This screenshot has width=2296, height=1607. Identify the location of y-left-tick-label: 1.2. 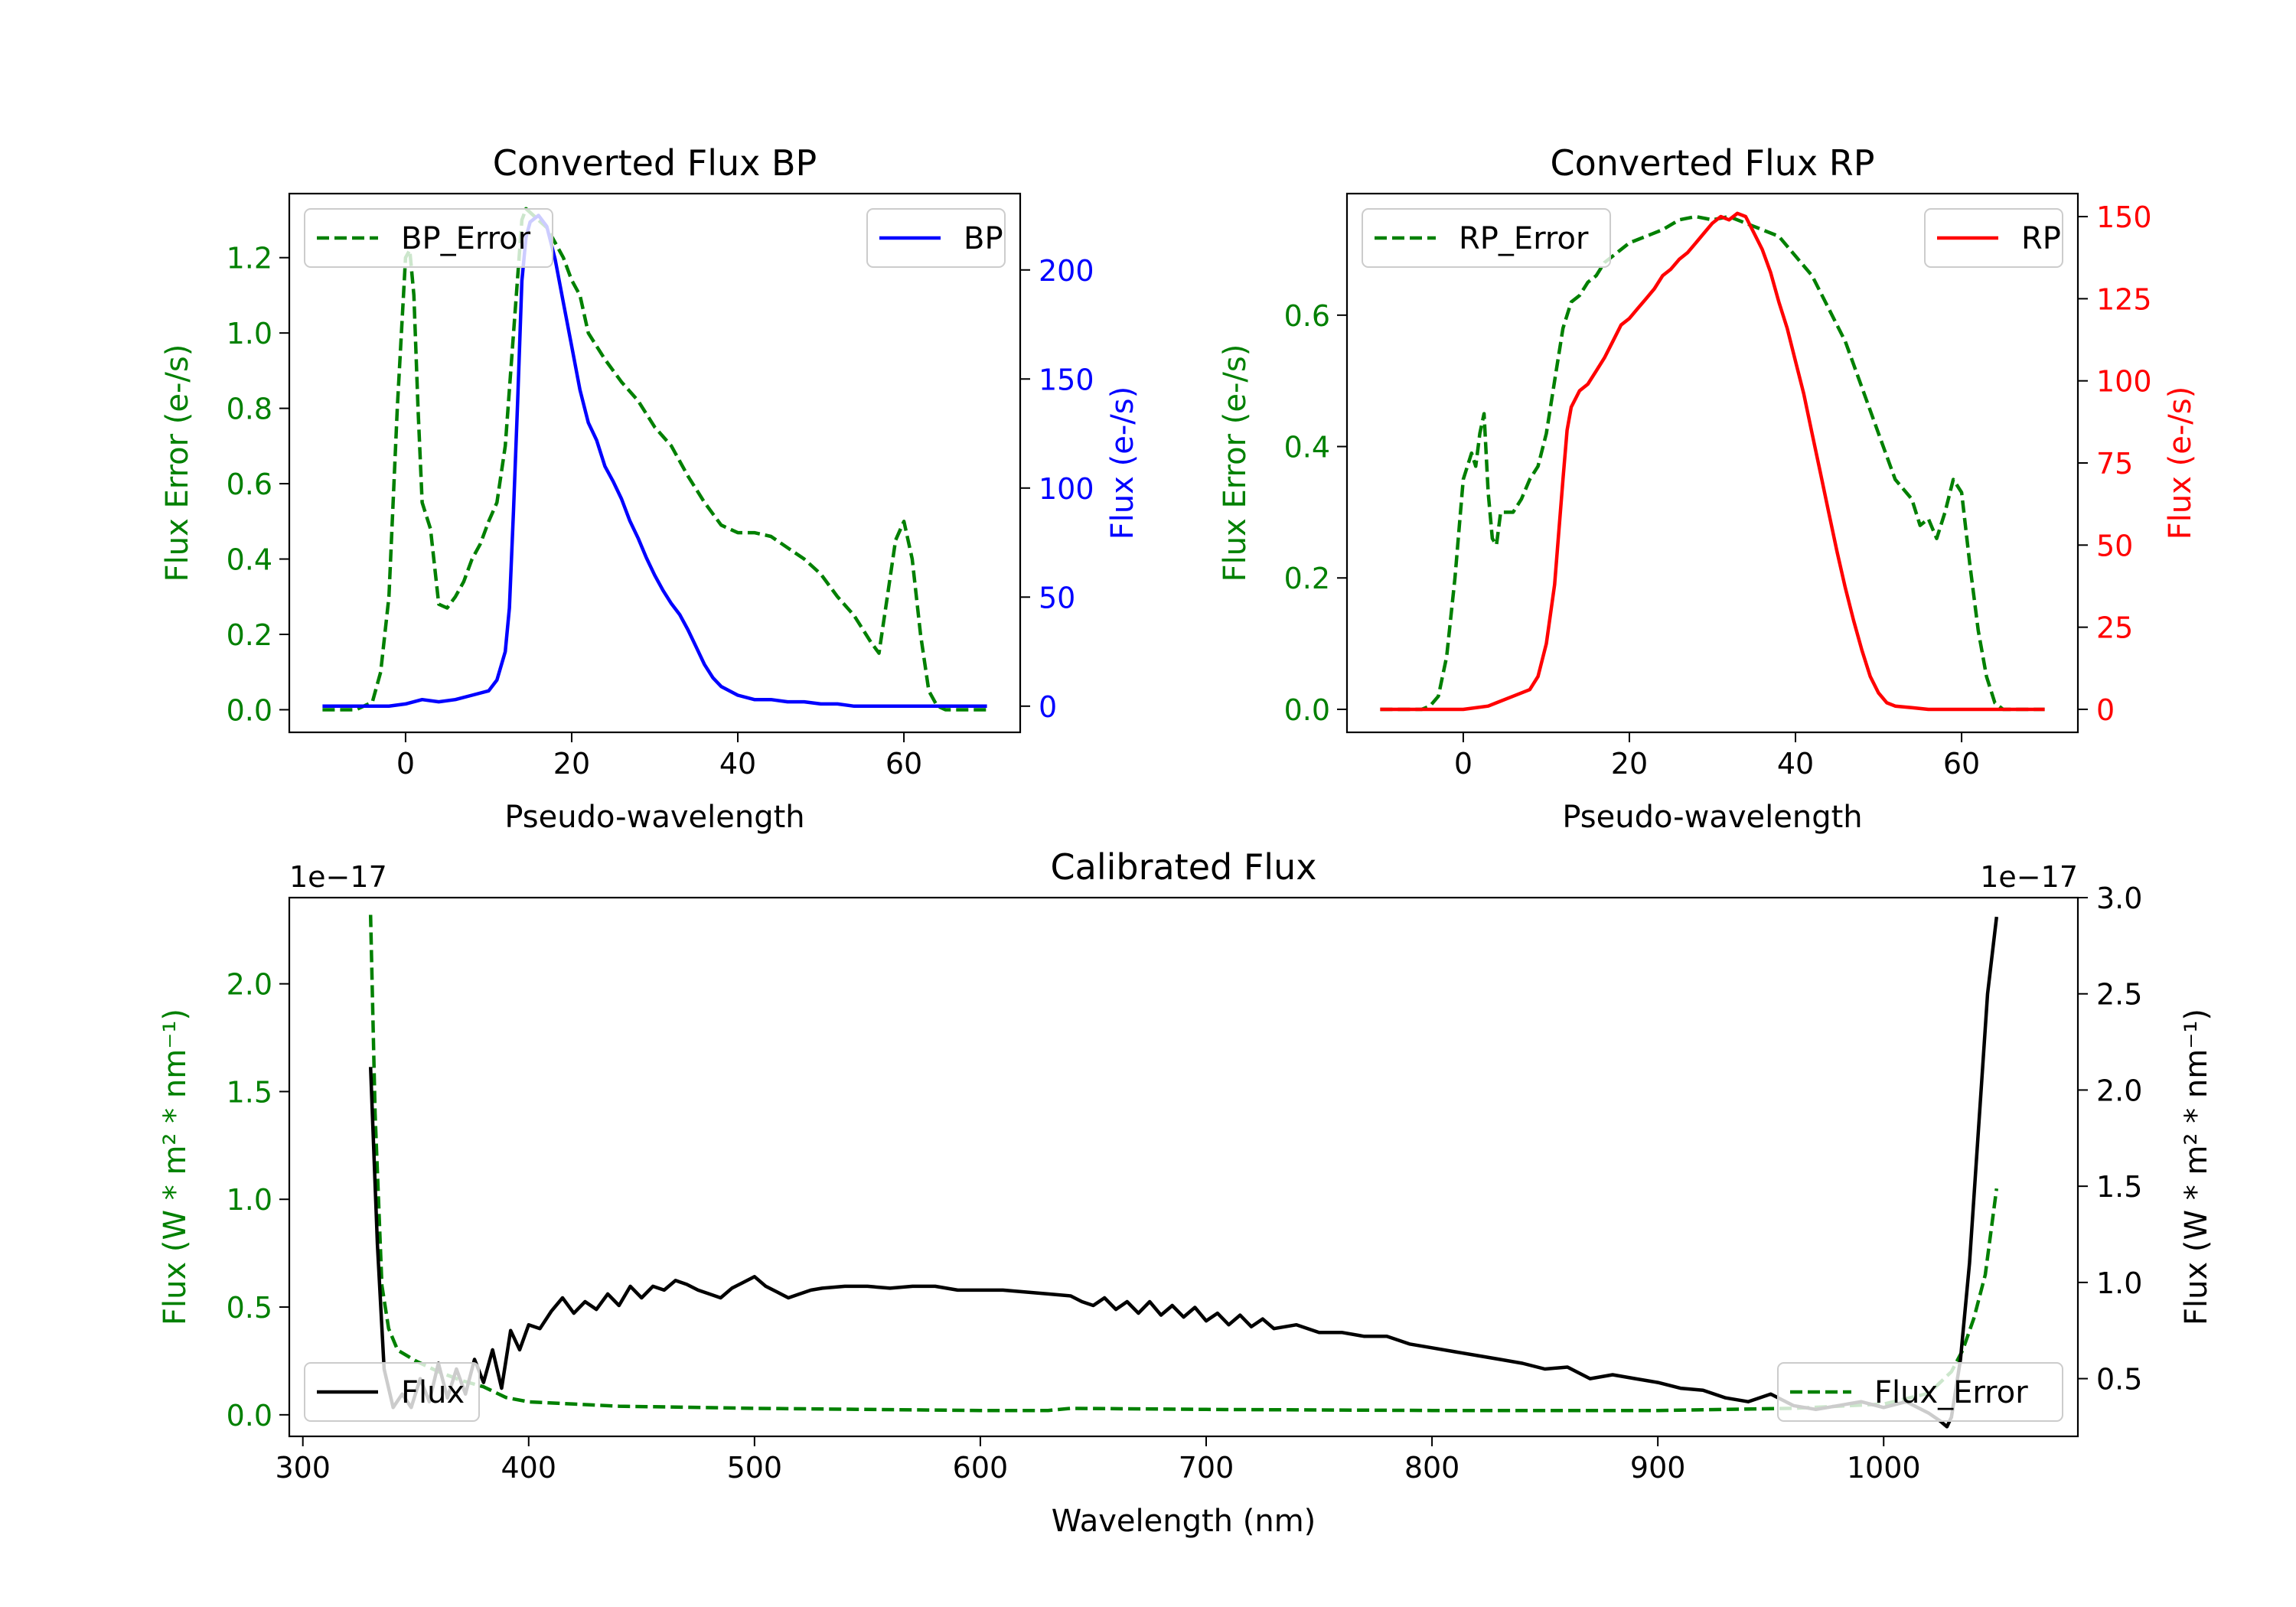
(249, 258).